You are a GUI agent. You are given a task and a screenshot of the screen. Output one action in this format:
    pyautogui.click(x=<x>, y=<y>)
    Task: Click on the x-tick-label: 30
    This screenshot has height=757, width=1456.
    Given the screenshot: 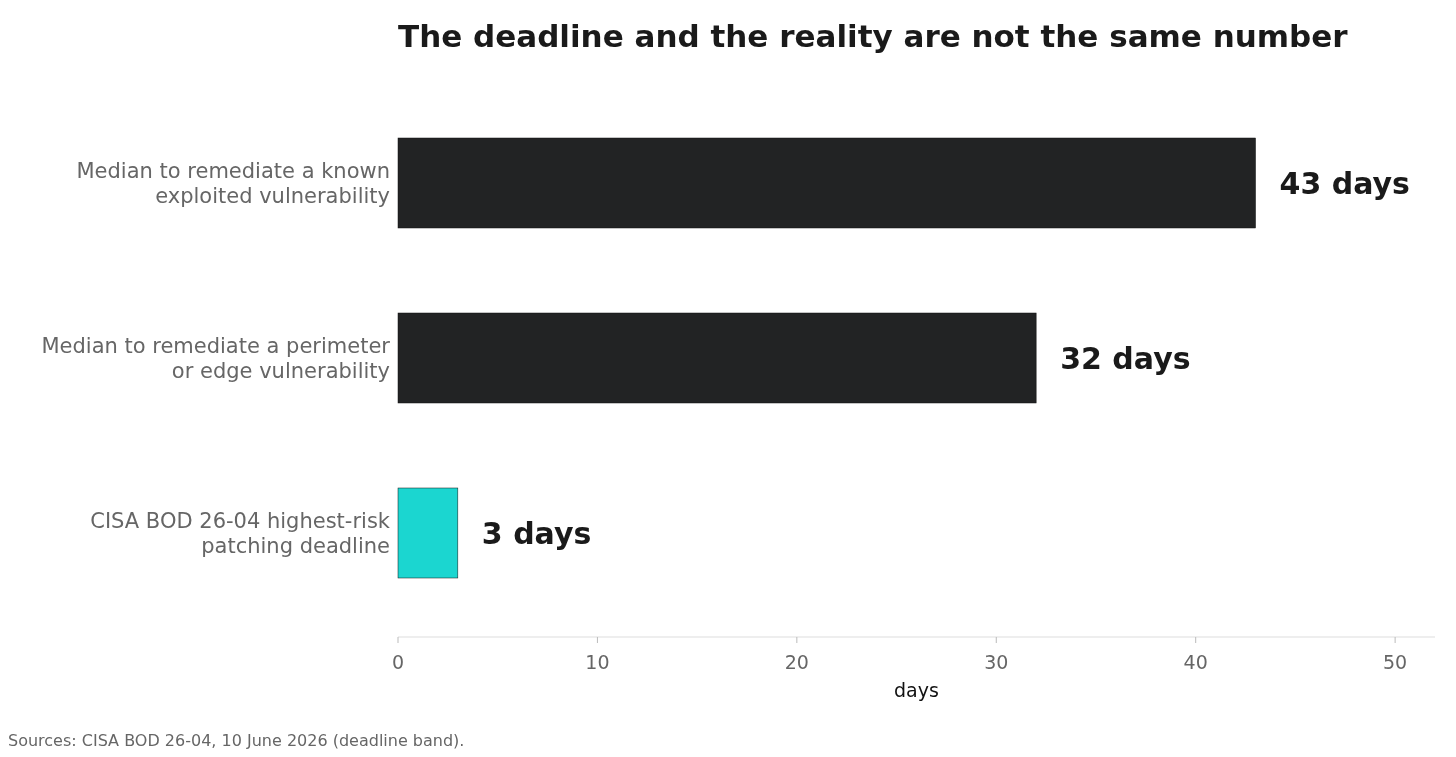 What is the action you would take?
    pyautogui.click(x=996, y=662)
    